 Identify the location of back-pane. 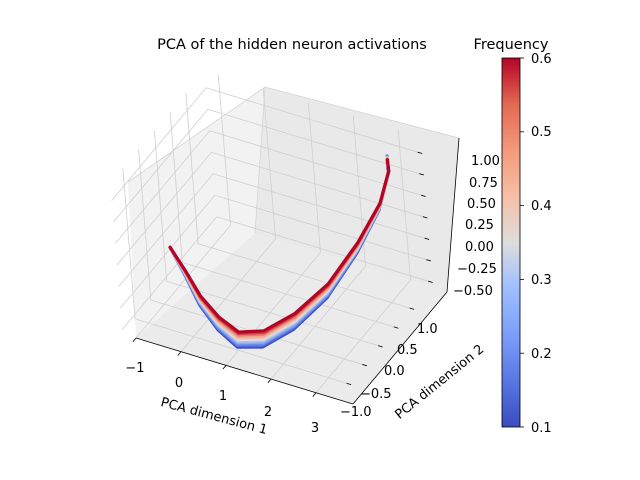
(357, 189).